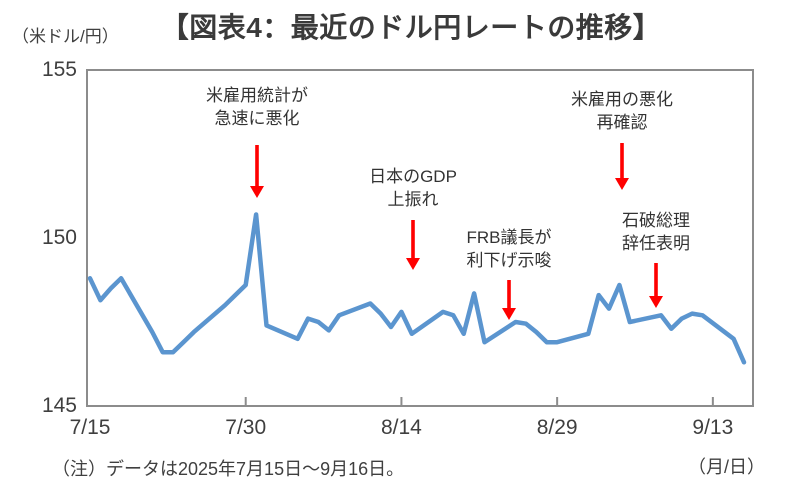 This screenshot has height=494, width=800. Describe the element at coordinates (246, 427) in the screenshot. I see `x-tick-label: 7/30` at that location.